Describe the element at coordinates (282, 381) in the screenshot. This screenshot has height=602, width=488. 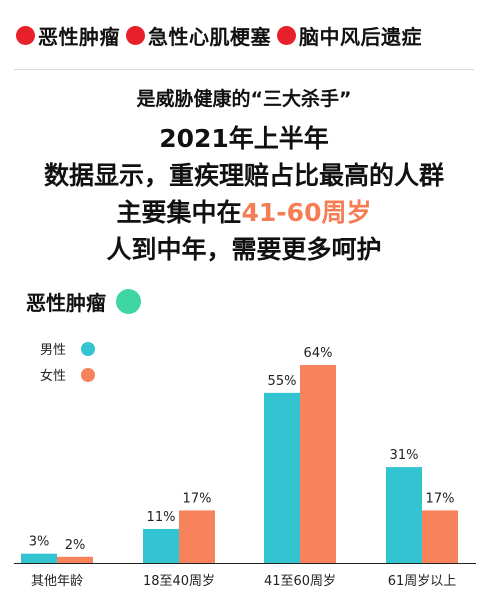
I see `data-label-male: 55%` at that location.